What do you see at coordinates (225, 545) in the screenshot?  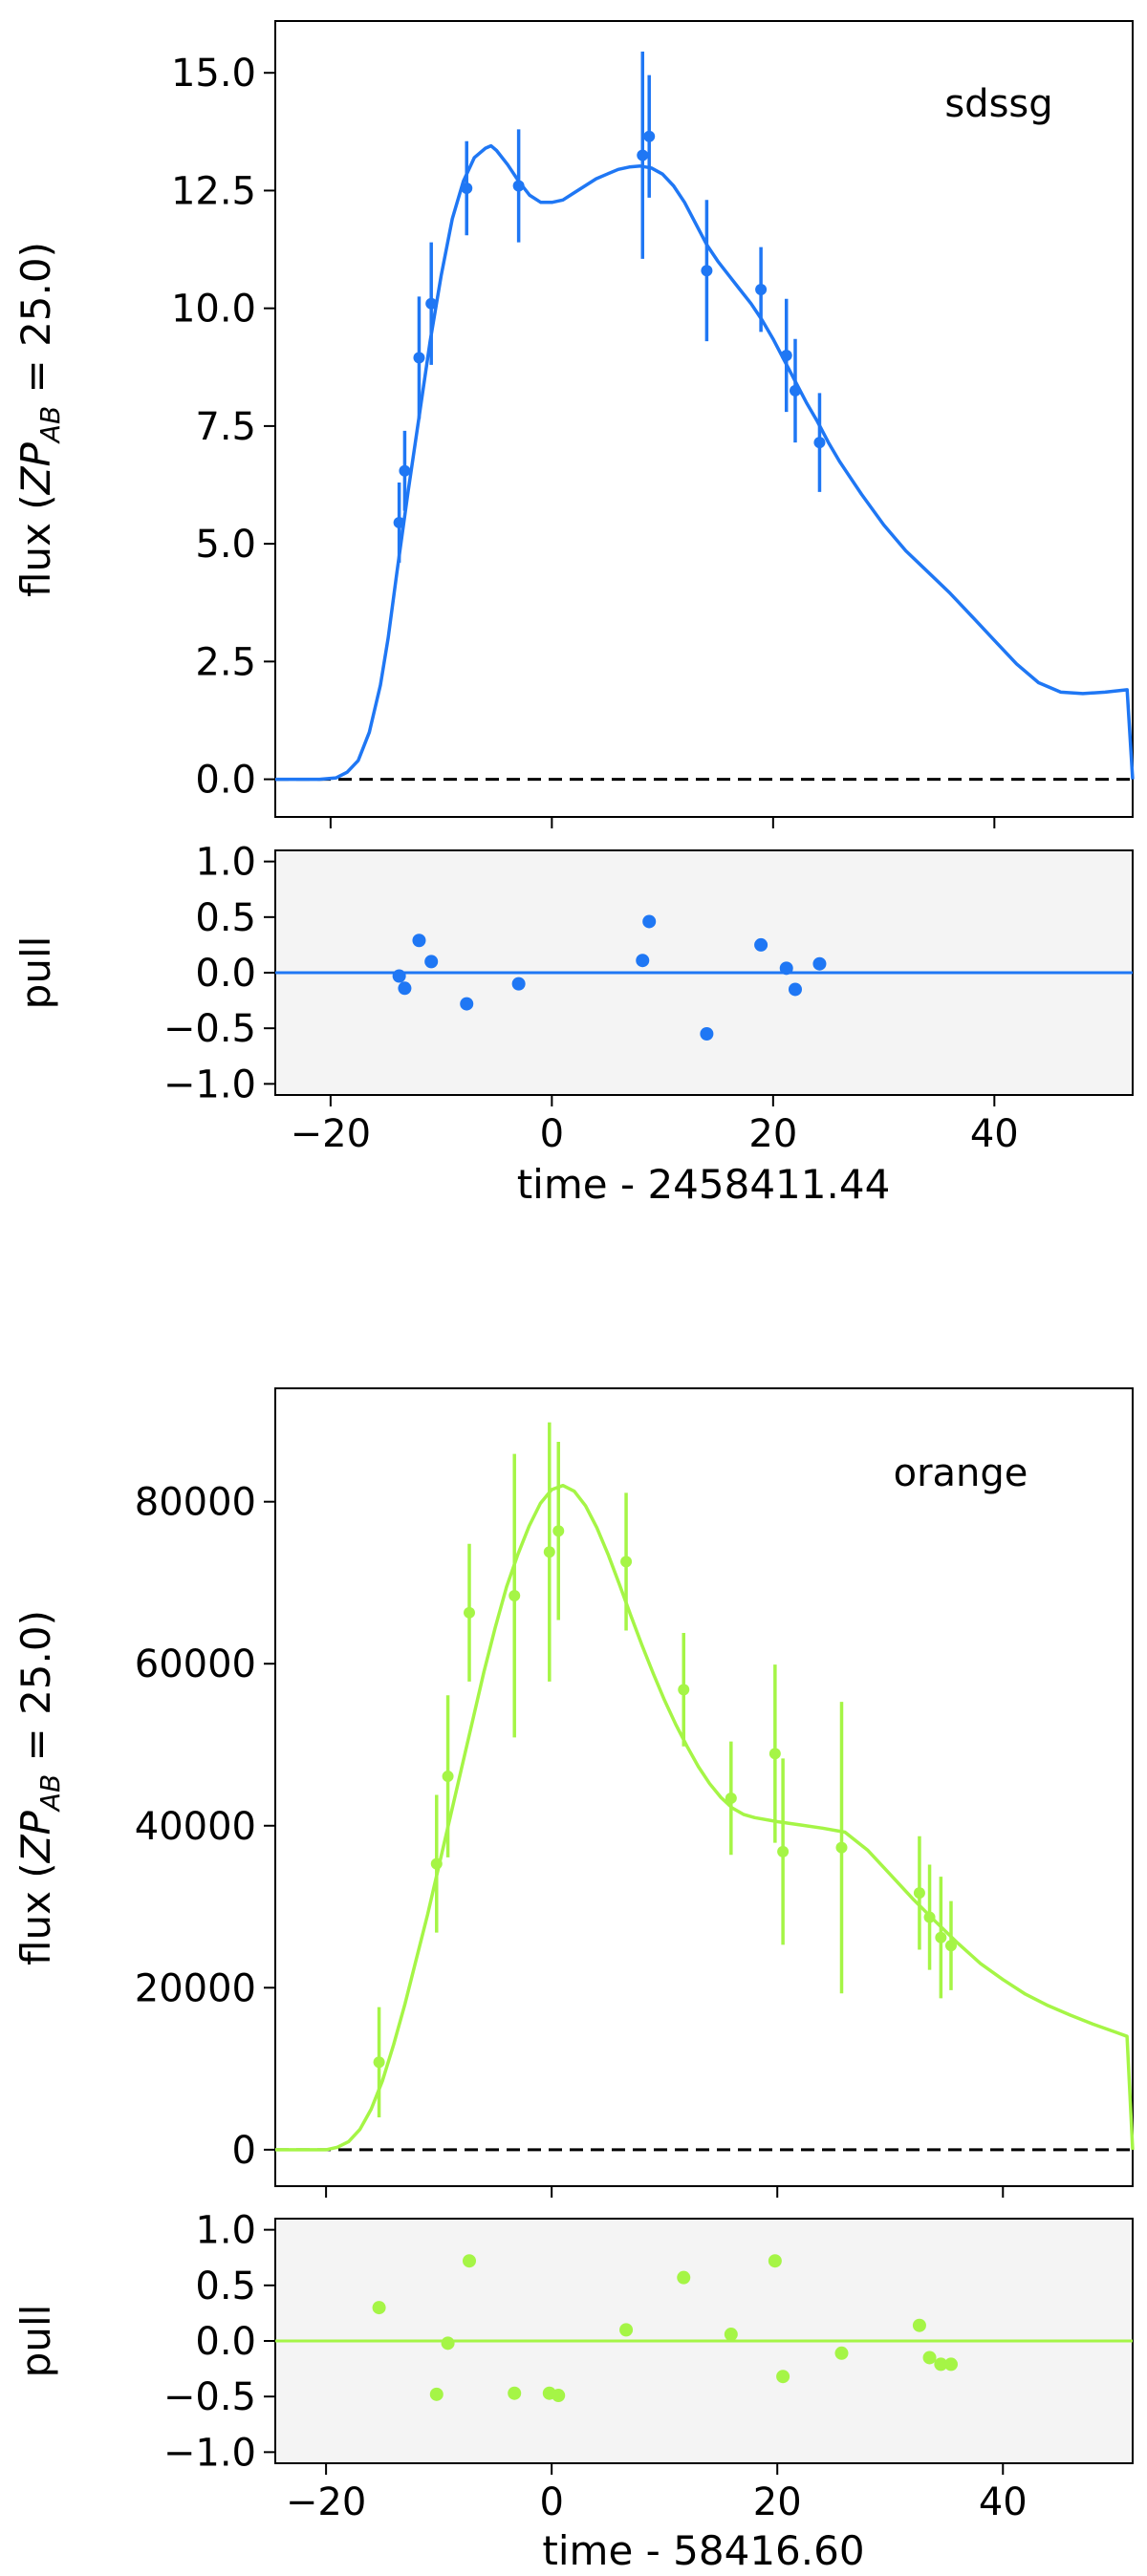 I see `sdssg-flux-ytick-label: 5.0` at bounding box center [225, 545].